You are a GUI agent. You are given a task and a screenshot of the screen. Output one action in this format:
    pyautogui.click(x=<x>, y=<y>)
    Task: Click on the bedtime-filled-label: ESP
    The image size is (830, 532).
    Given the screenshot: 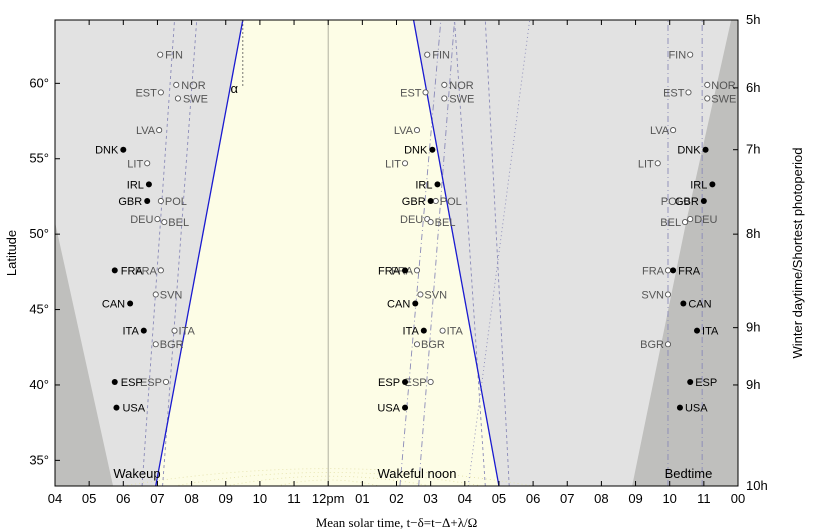 What is the action you would take?
    pyautogui.click(x=706, y=383)
    